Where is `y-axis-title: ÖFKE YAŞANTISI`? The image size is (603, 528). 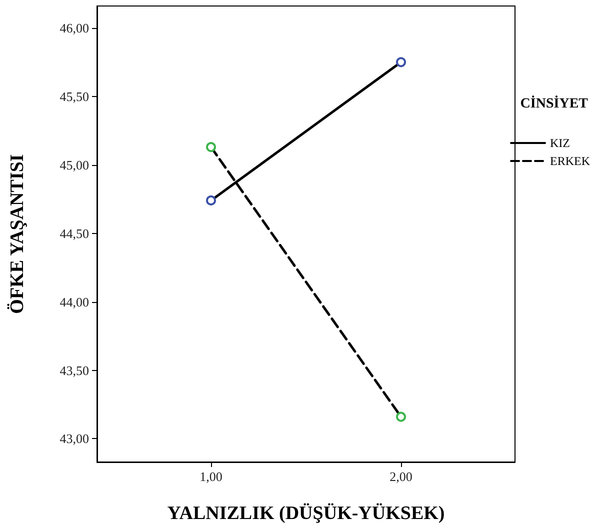 y-axis-title: ÖFKE YAŞANTISI is located at coordinates (17, 234).